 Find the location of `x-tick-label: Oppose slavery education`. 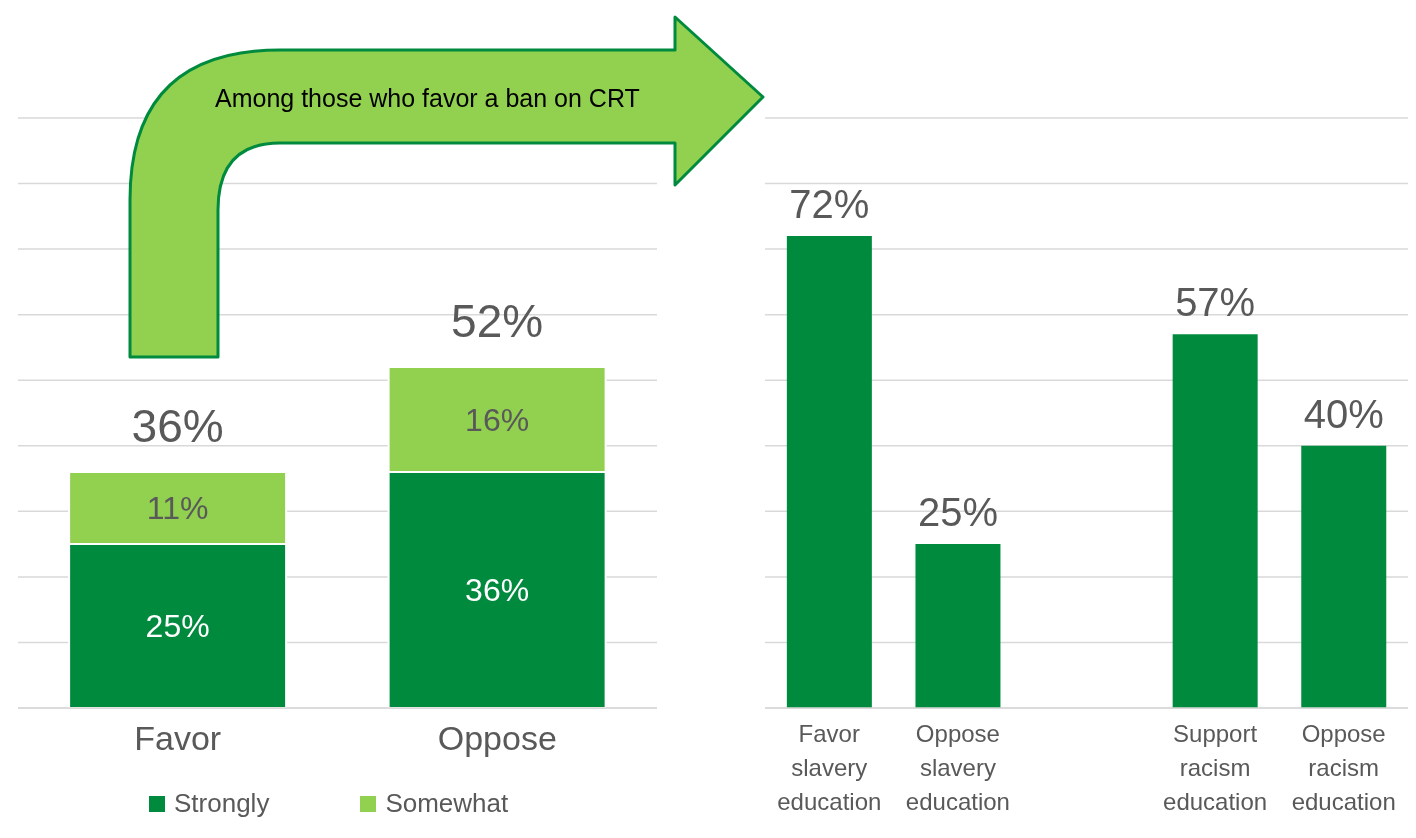

x-tick-label: Oppose slavery education is located at coordinates (957, 767).